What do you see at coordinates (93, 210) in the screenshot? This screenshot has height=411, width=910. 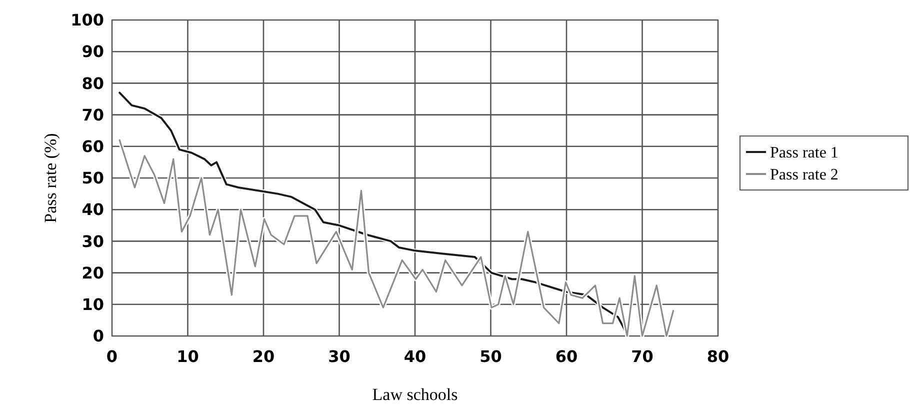 I see `y-tick-label: 40` at bounding box center [93, 210].